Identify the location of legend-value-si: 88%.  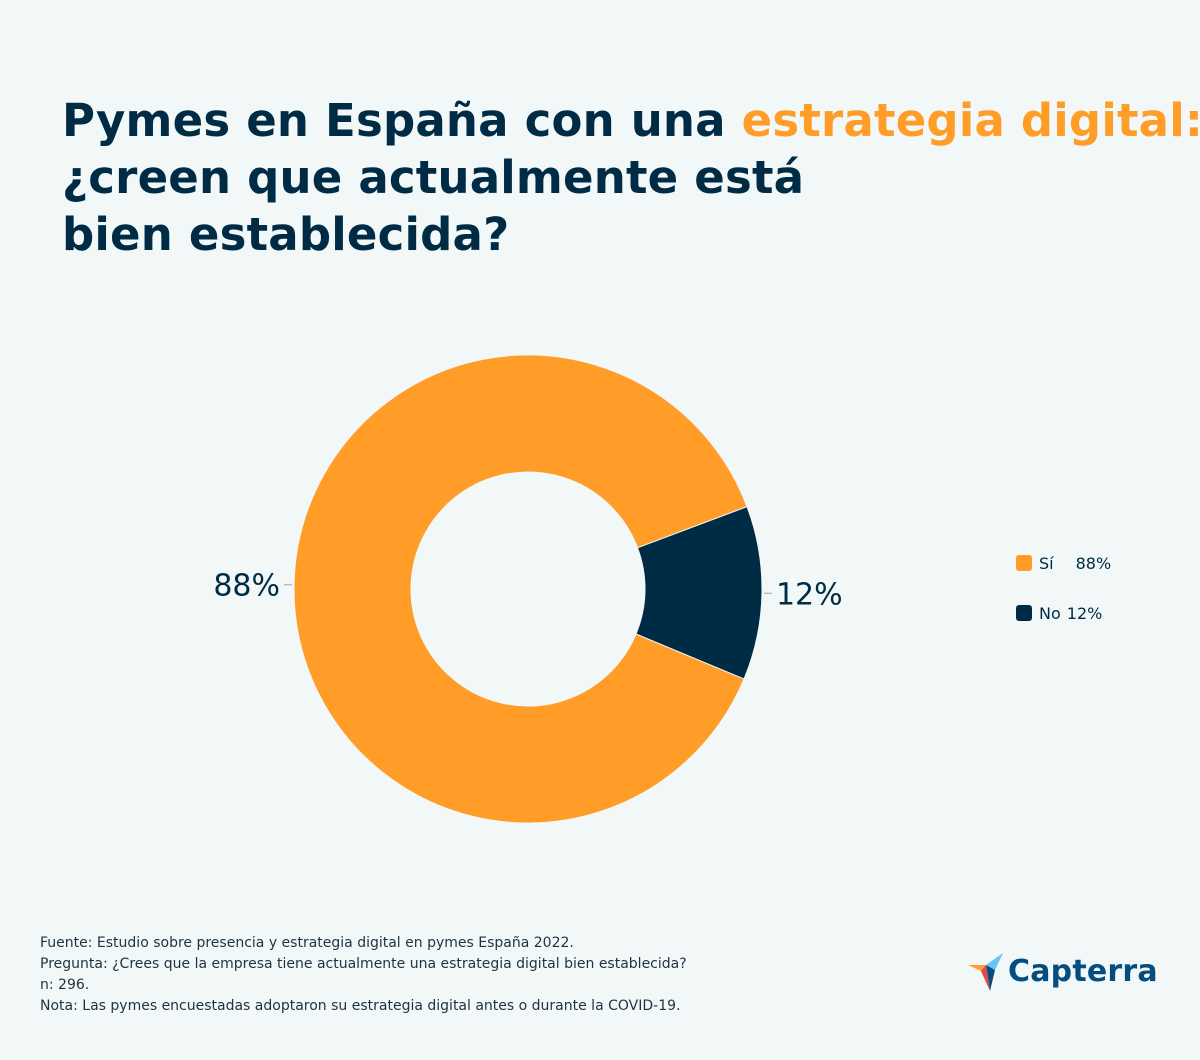
(1093, 563).